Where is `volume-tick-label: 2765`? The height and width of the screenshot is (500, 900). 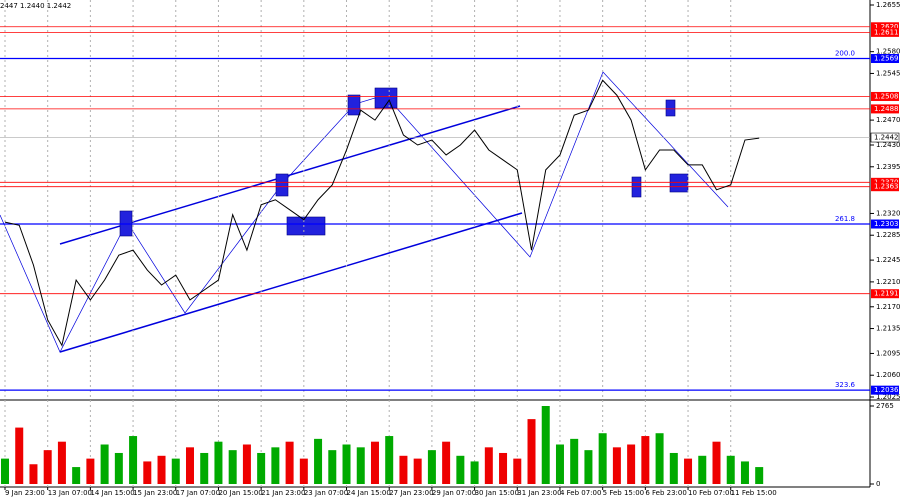
volume-tick-label: 2765 is located at coordinates (885, 406).